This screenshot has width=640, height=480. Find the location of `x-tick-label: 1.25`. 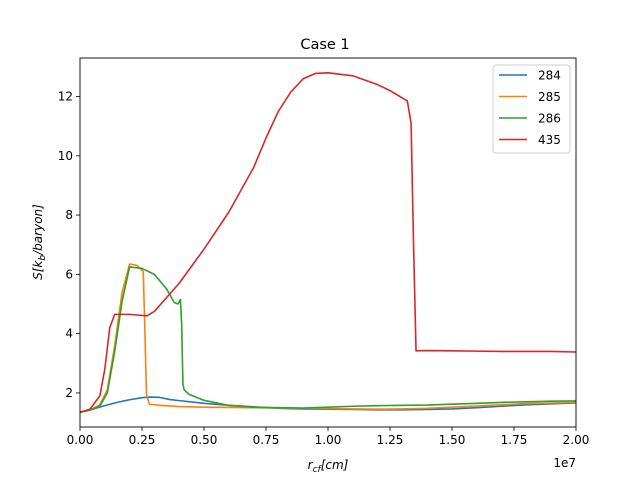

x-tick-label: 1.25 is located at coordinates (390, 440).